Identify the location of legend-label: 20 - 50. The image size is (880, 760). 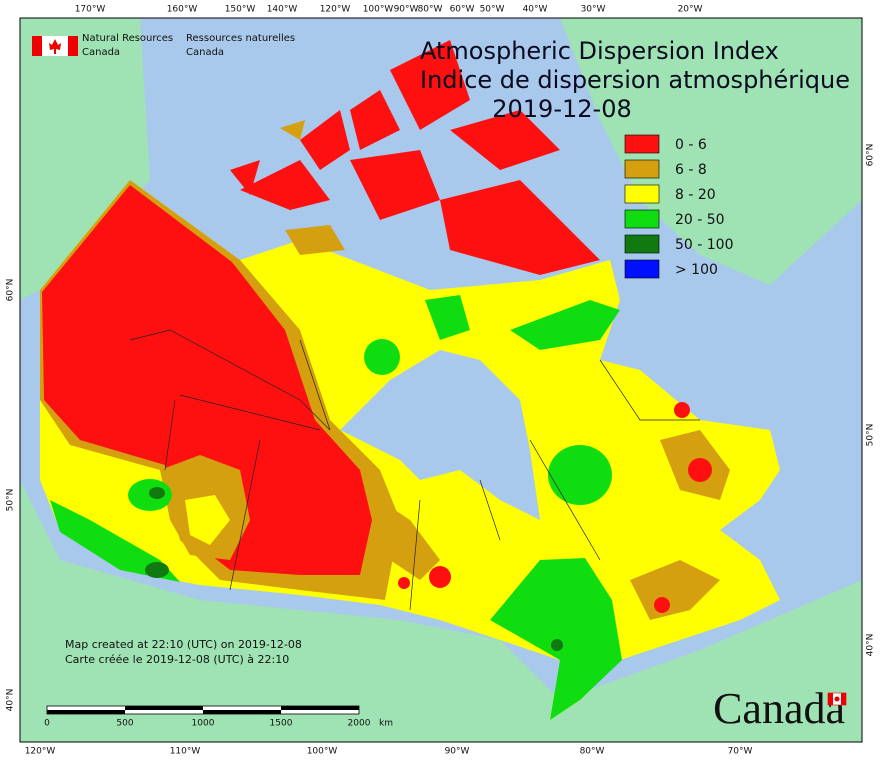
(700, 220).